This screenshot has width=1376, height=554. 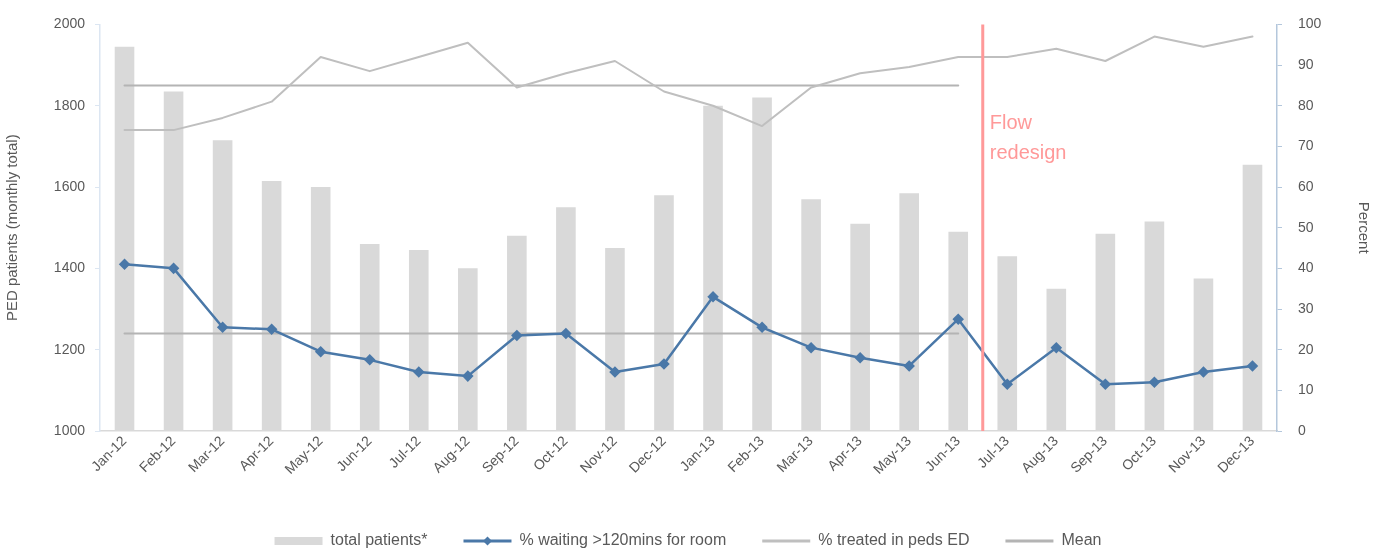 I want to click on y2-tick-label: 40, so click(x=1306, y=267).